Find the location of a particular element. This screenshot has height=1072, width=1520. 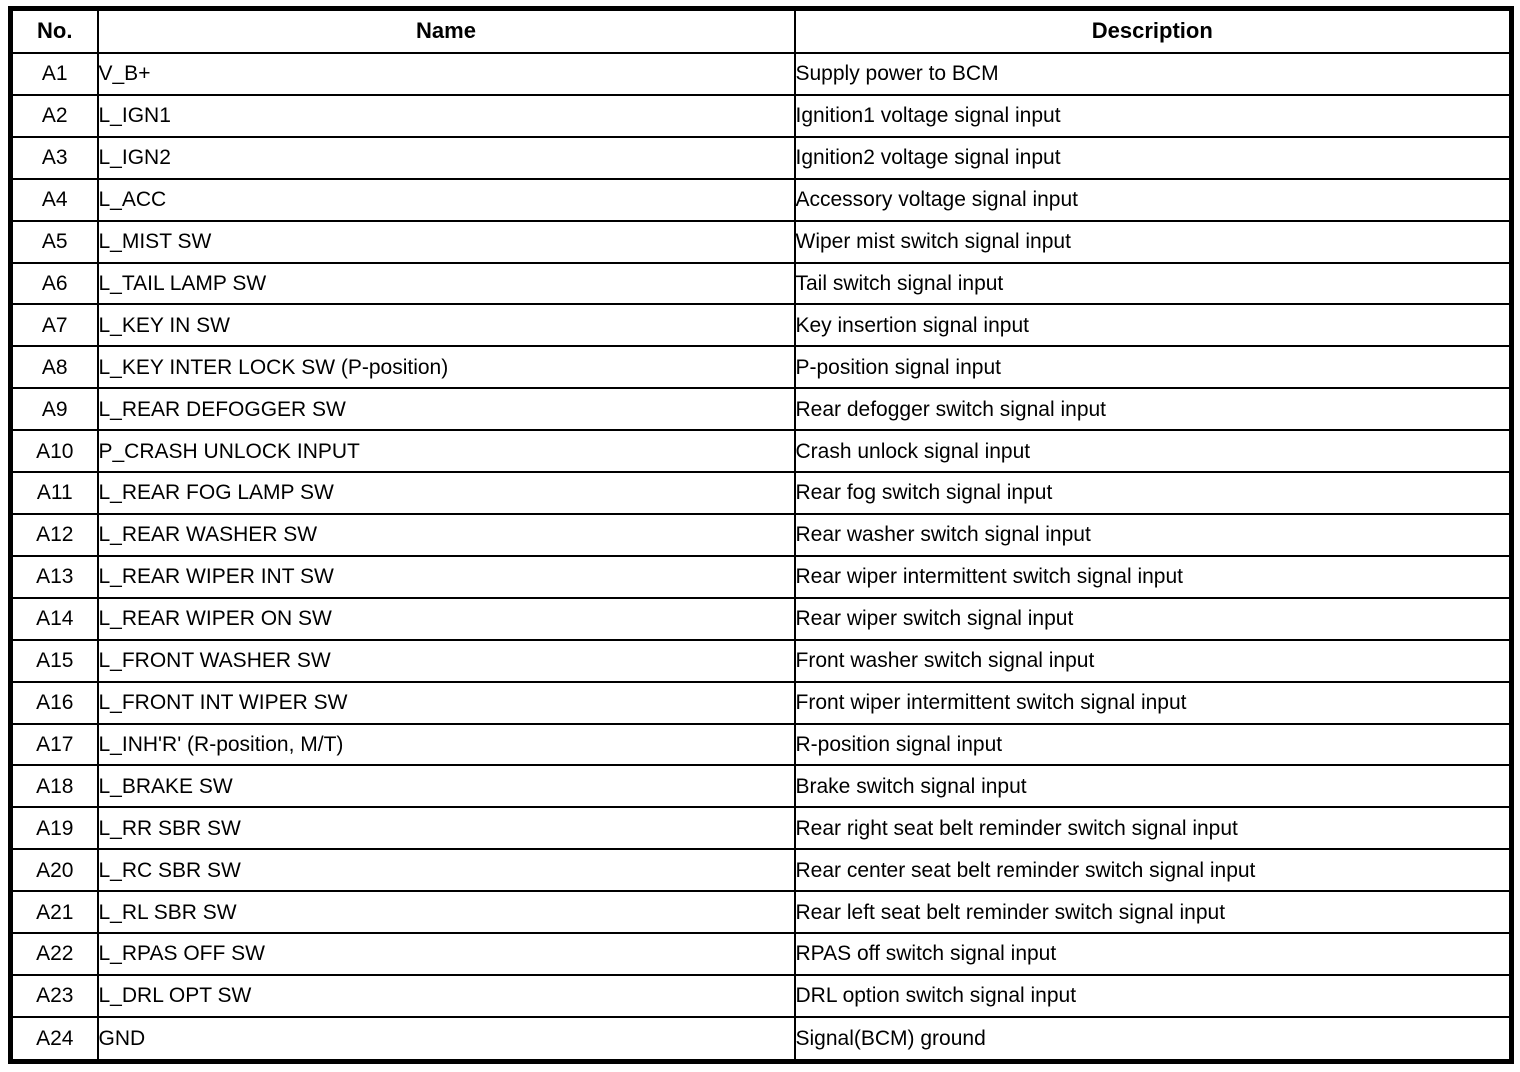

table-row: A4 L_ACC Accessory voltage signal input is located at coordinates (761, 199).